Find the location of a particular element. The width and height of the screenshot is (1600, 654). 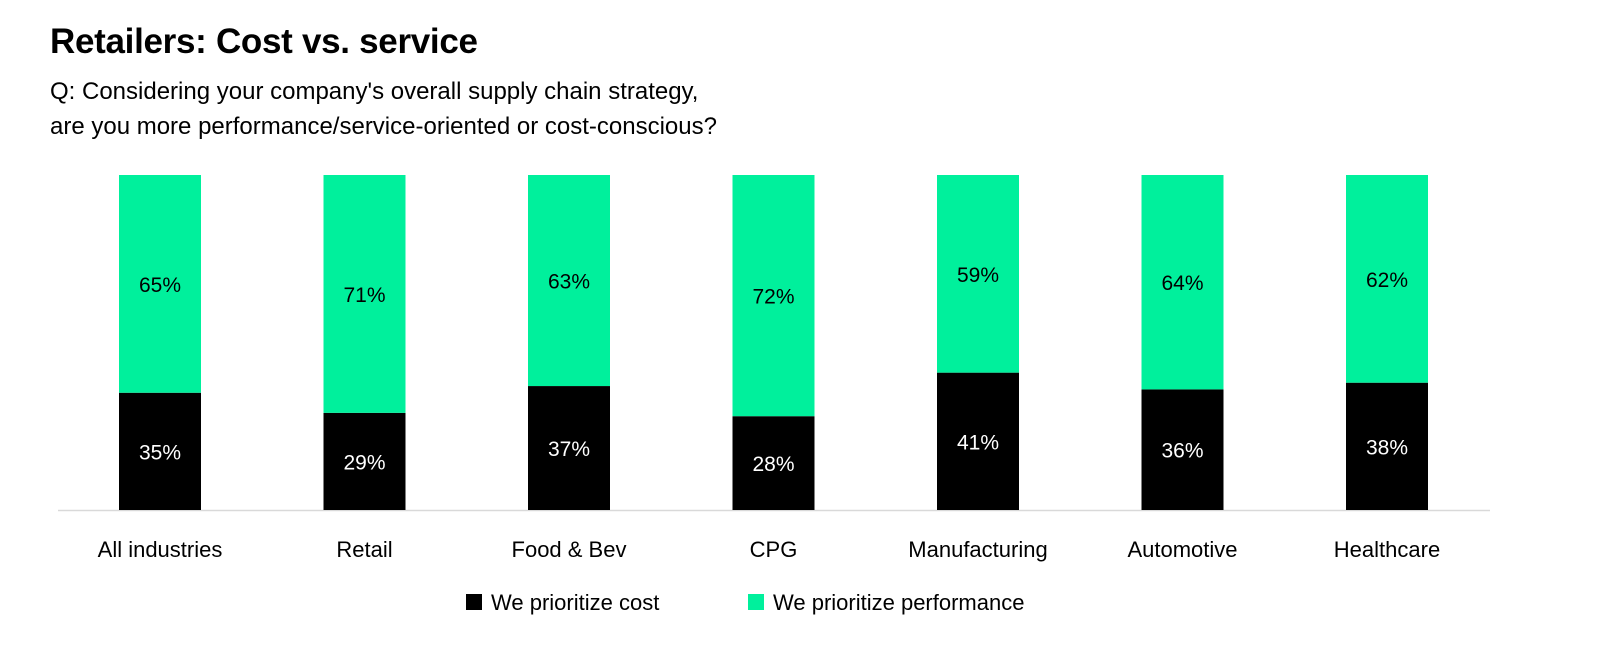

data-label: 28% is located at coordinates (773, 464).